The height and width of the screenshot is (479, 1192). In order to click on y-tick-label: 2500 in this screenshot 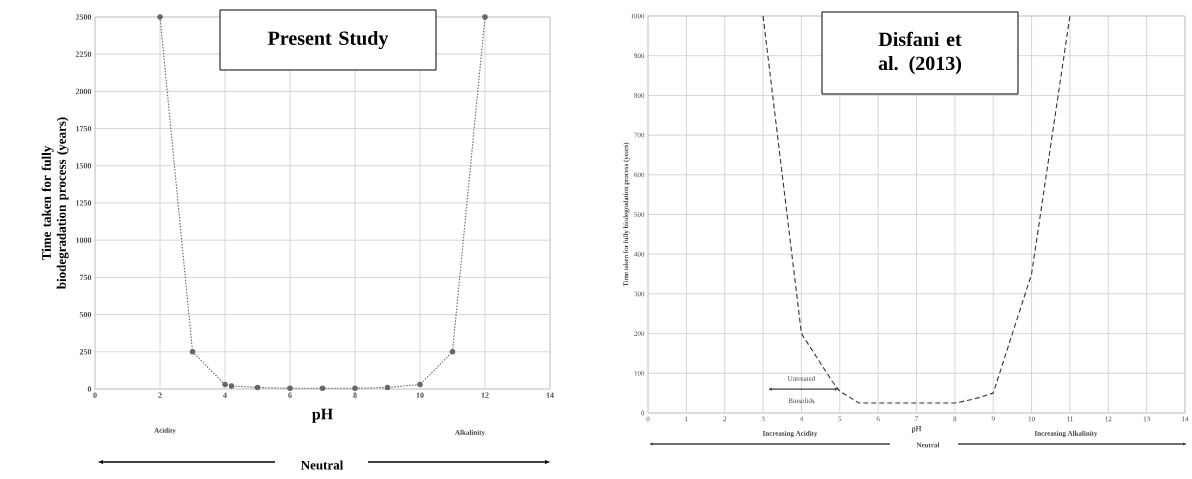, I will do `click(83, 17)`.